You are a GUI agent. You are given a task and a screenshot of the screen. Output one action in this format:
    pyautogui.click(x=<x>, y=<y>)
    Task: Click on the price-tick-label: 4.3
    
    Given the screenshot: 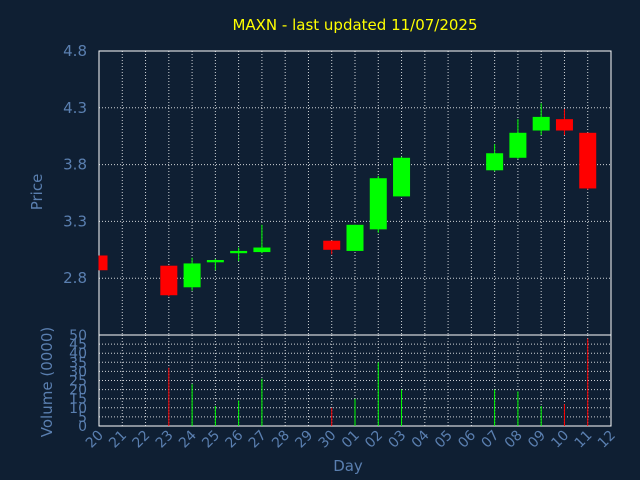 What is the action you would take?
    pyautogui.click(x=75, y=108)
    